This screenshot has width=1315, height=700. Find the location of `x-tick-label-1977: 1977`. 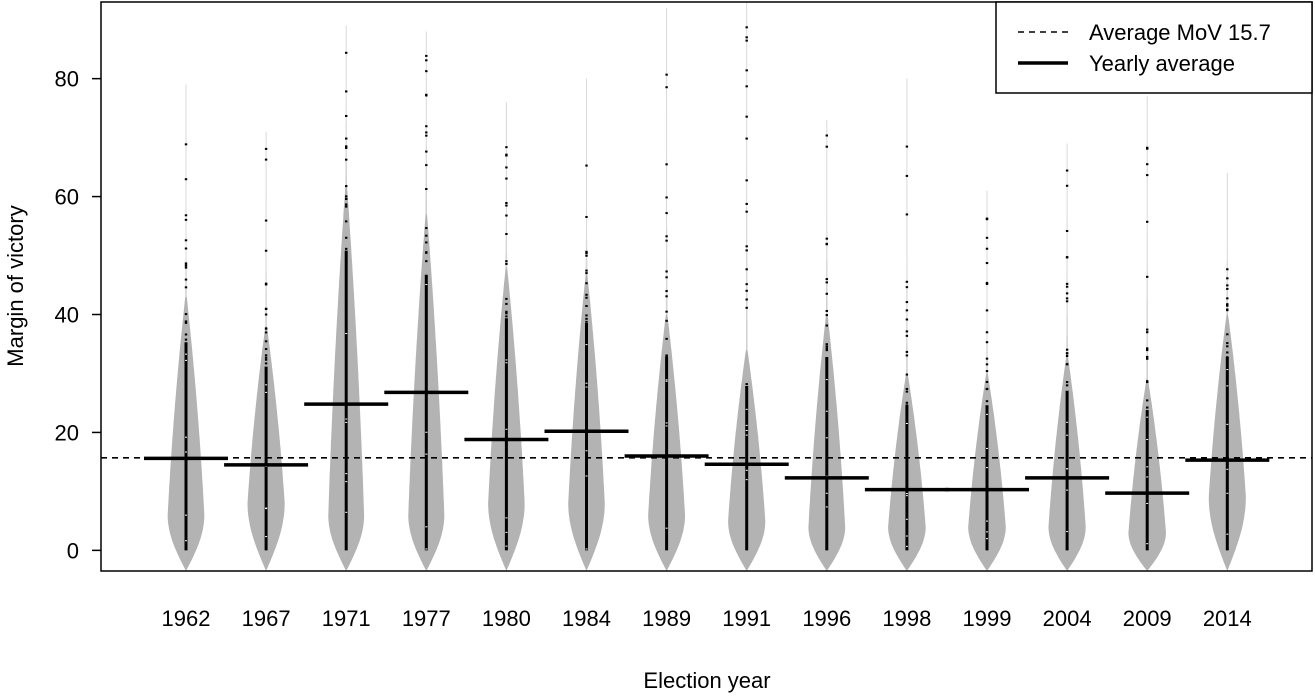

x-tick-label-1977: 1977 is located at coordinates (426, 618).